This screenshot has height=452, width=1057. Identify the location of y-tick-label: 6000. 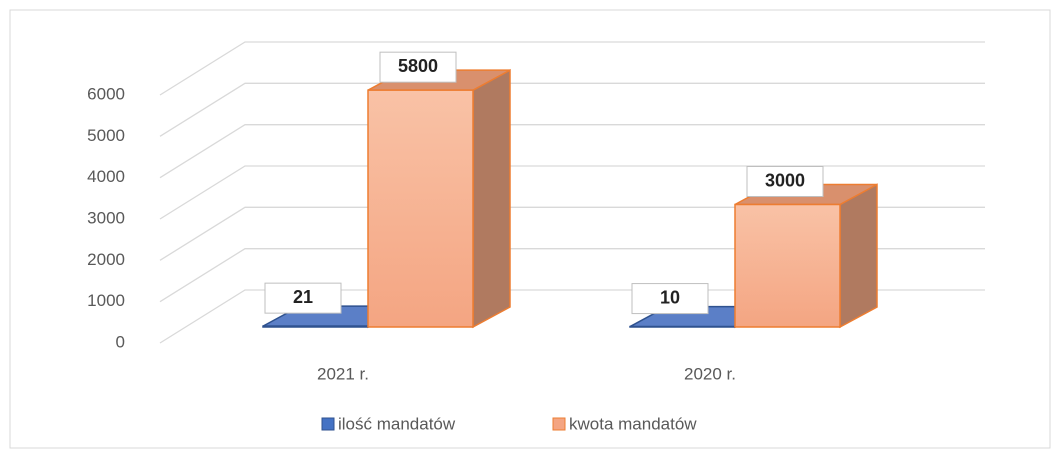
(106, 93).